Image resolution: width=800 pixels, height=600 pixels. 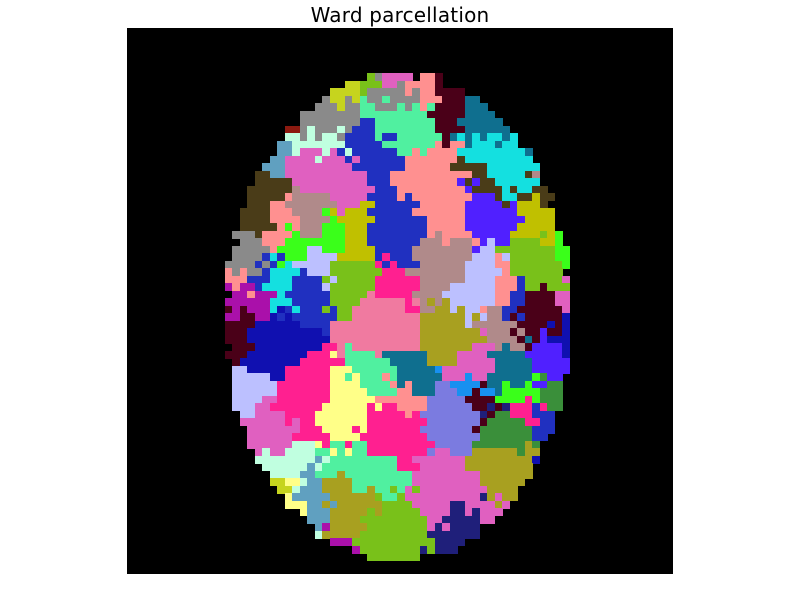 What do you see at coordinates (400, 15) in the screenshot?
I see `figure-title: Ward parcellation` at bounding box center [400, 15].